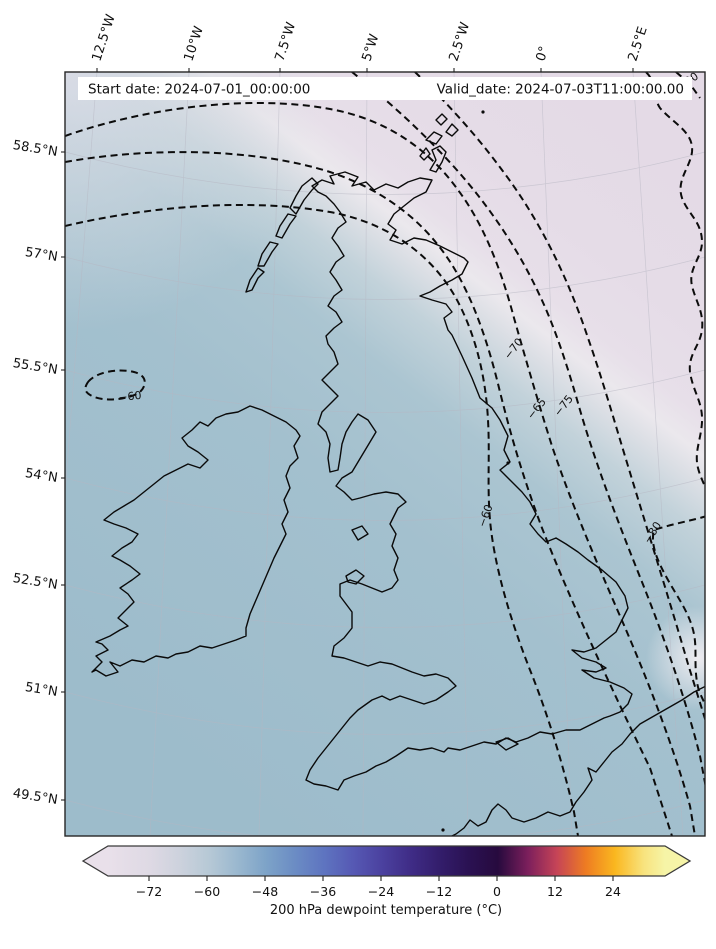 The height and width of the screenshot is (949, 716). Describe the element at coordinates (638, 44) in the screenshot. I see `lon-tick-label: 2.5°E` at that location.